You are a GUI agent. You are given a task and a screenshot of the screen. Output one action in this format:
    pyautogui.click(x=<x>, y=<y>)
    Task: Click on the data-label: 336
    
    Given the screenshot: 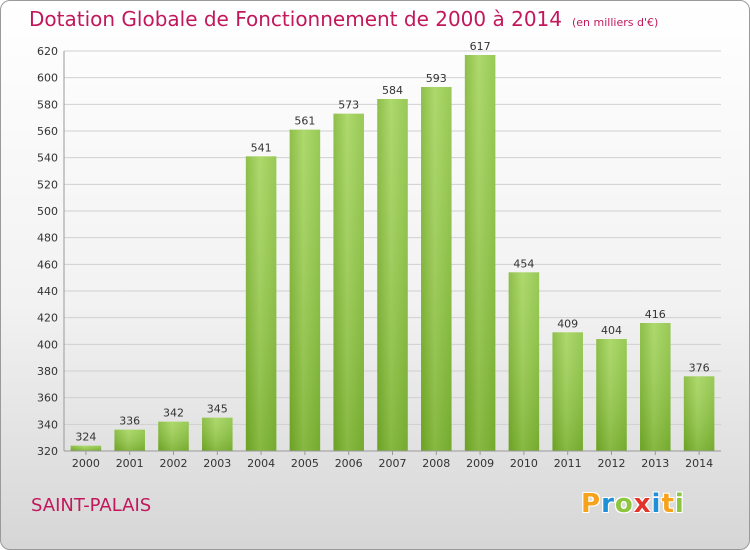 What is the action you would take?
    pyautogui.click(x=129, y=421)
    